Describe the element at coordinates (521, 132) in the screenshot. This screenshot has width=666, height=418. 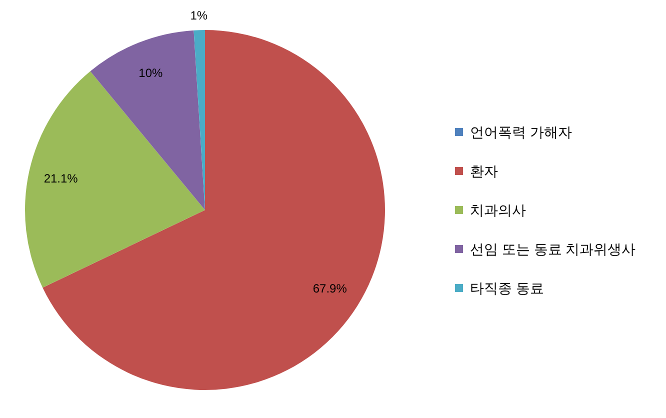
I see `legend-label: 언어폭력 가해자` at that location.